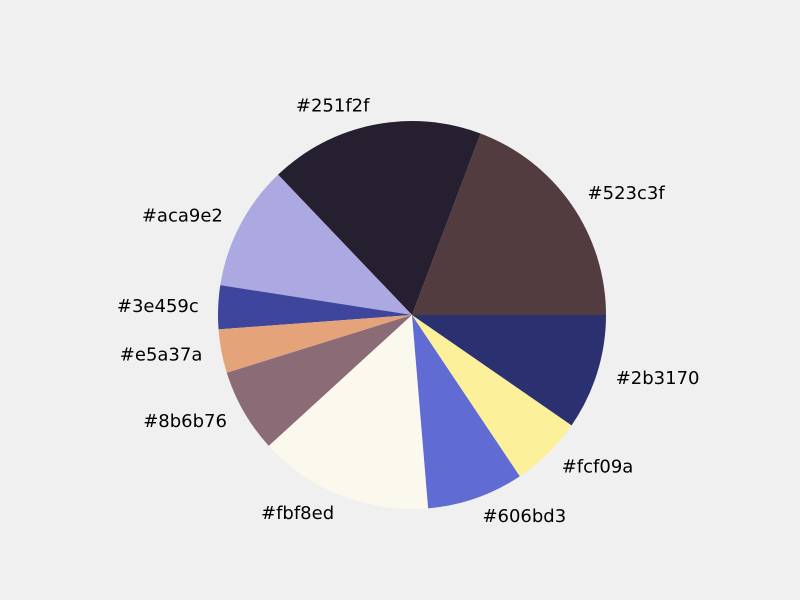  Describe the element at coordinates (185, 421) in the screenshot. I see `slice-label: #8b6b76` at that location.